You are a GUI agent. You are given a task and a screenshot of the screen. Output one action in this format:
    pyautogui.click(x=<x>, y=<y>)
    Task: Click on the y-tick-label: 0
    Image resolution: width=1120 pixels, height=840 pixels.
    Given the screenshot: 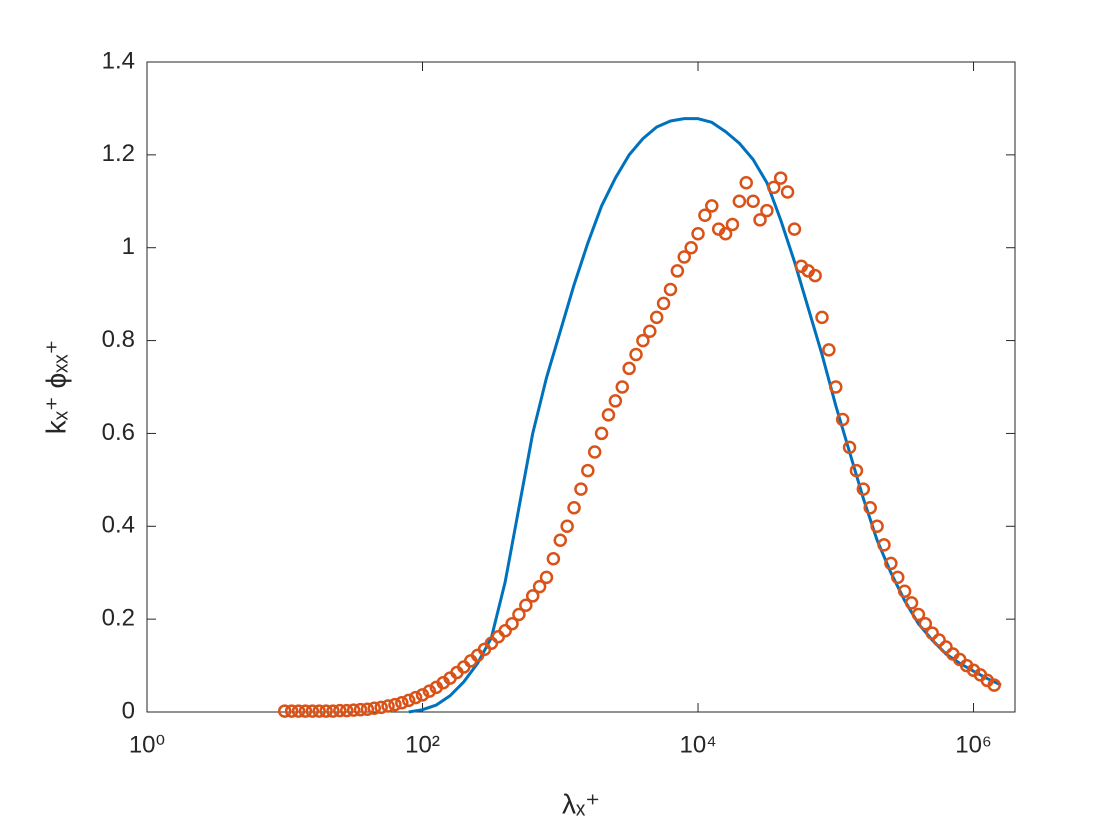 What is the action you would take?
    pyautogui.click(x=128, y=710)
    